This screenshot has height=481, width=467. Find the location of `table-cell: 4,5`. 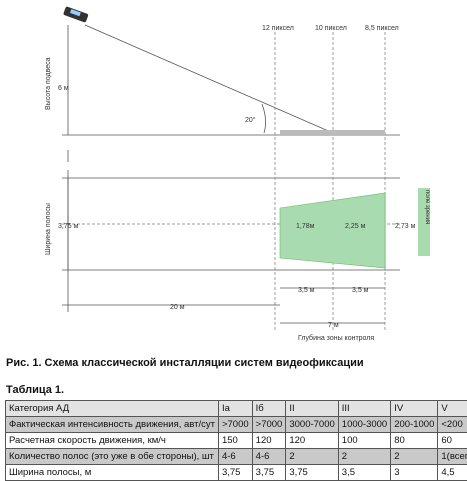

table-cell: 4,5 is located at coordinates (452, 473).